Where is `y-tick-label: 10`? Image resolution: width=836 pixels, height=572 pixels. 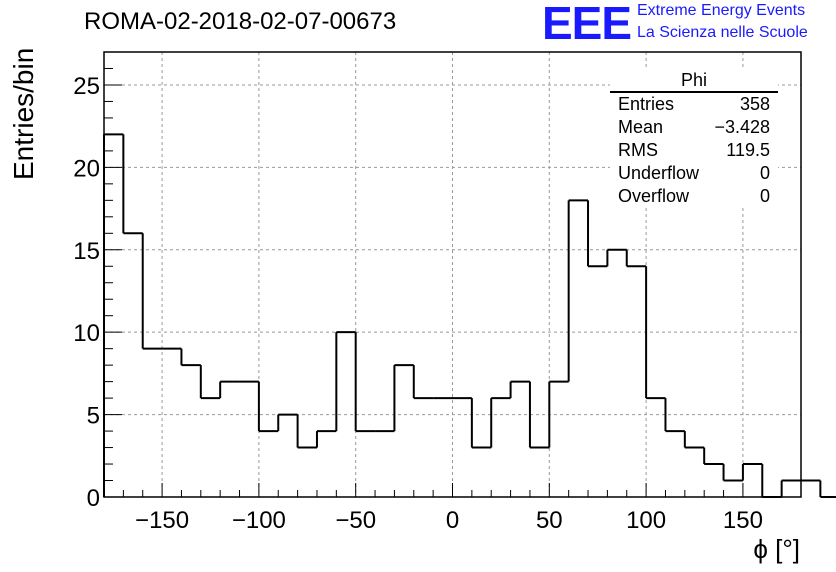
y-tick-label: 10 is located at coordinates (86, 333).